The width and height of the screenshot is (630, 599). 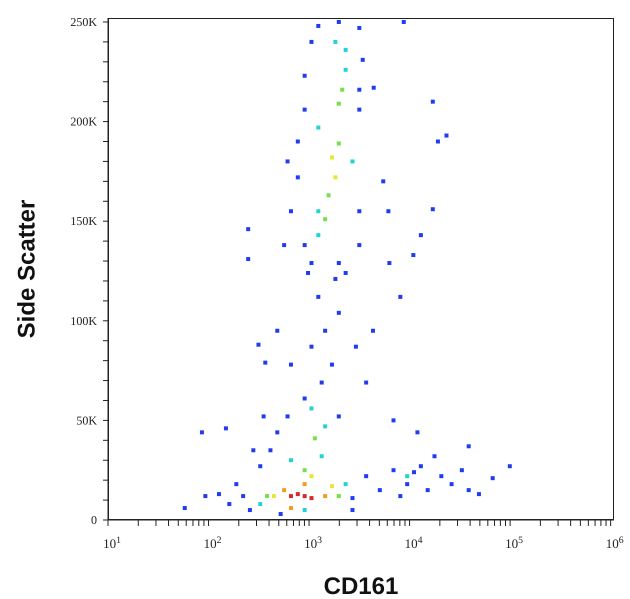 I want to click on x-axis-title: CD161, so click(x=361, y=586).